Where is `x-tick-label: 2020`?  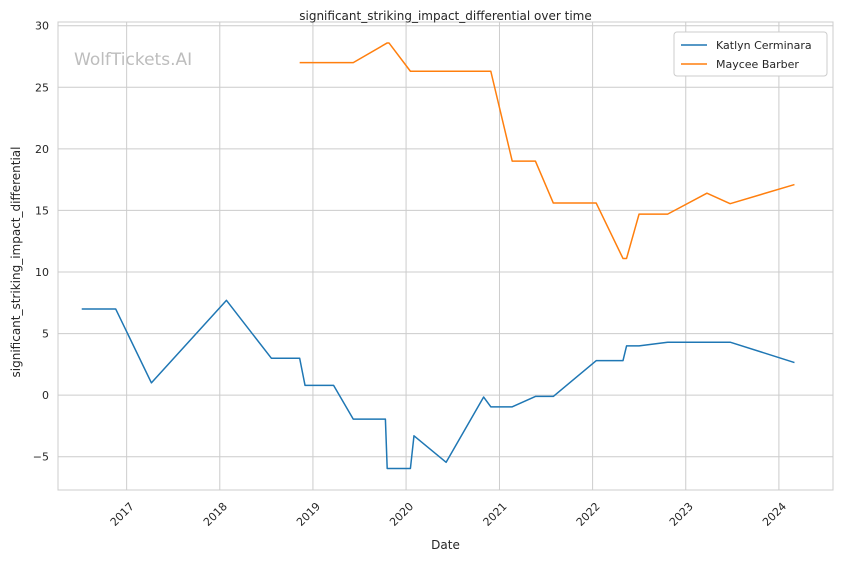 x-tick-label: 2020 is located at coordinates (401, 514).